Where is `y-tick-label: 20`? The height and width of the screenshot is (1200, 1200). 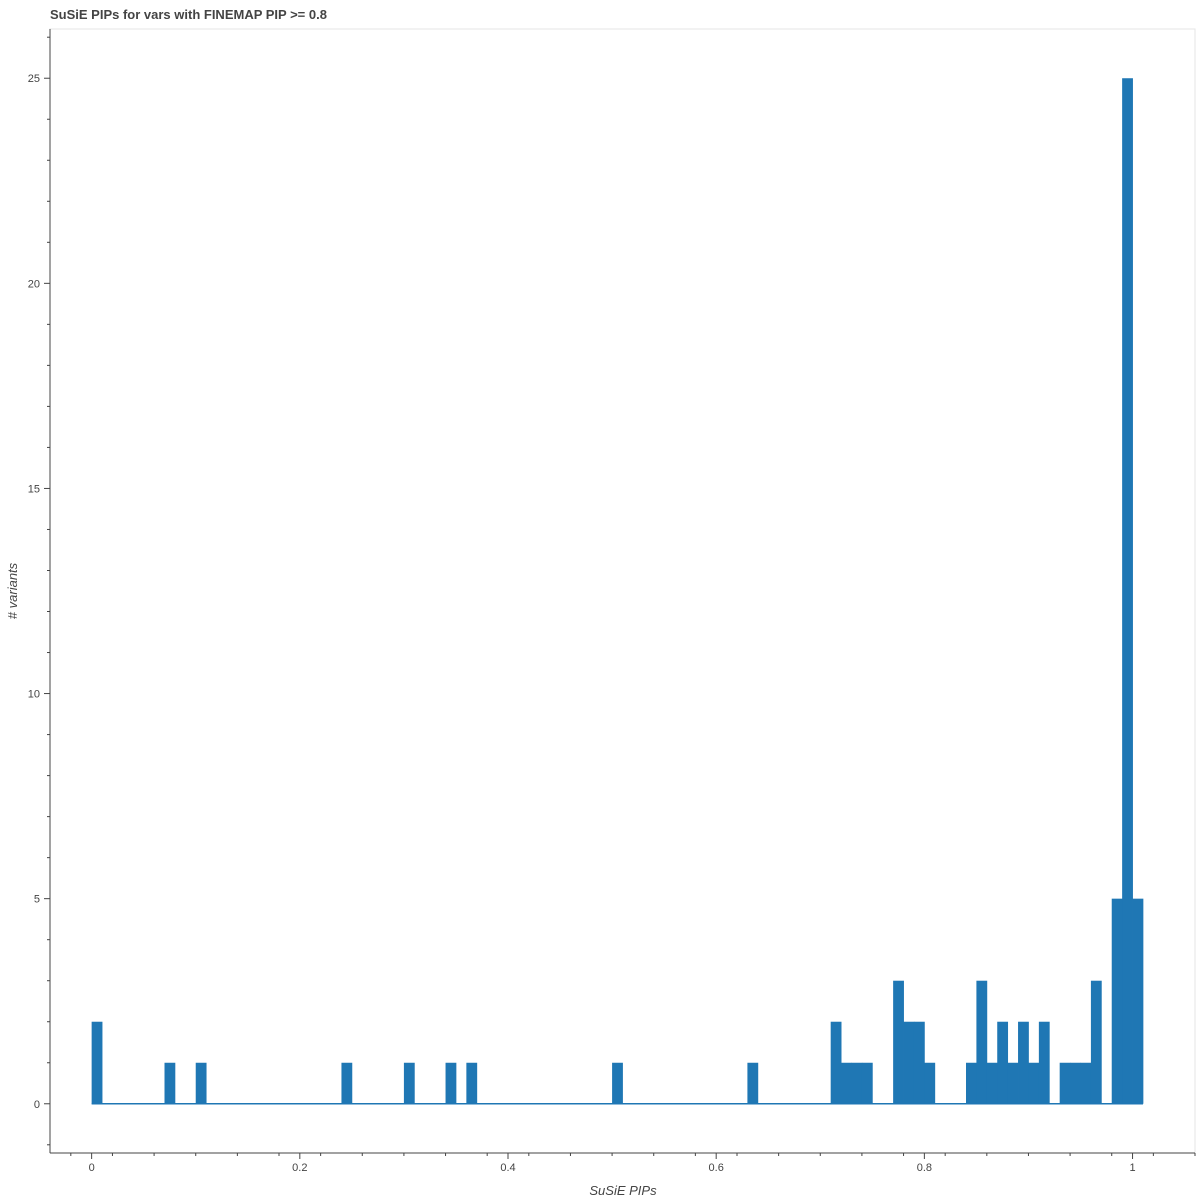
y-tick-label: 20 is located at coordinates (34, 284).